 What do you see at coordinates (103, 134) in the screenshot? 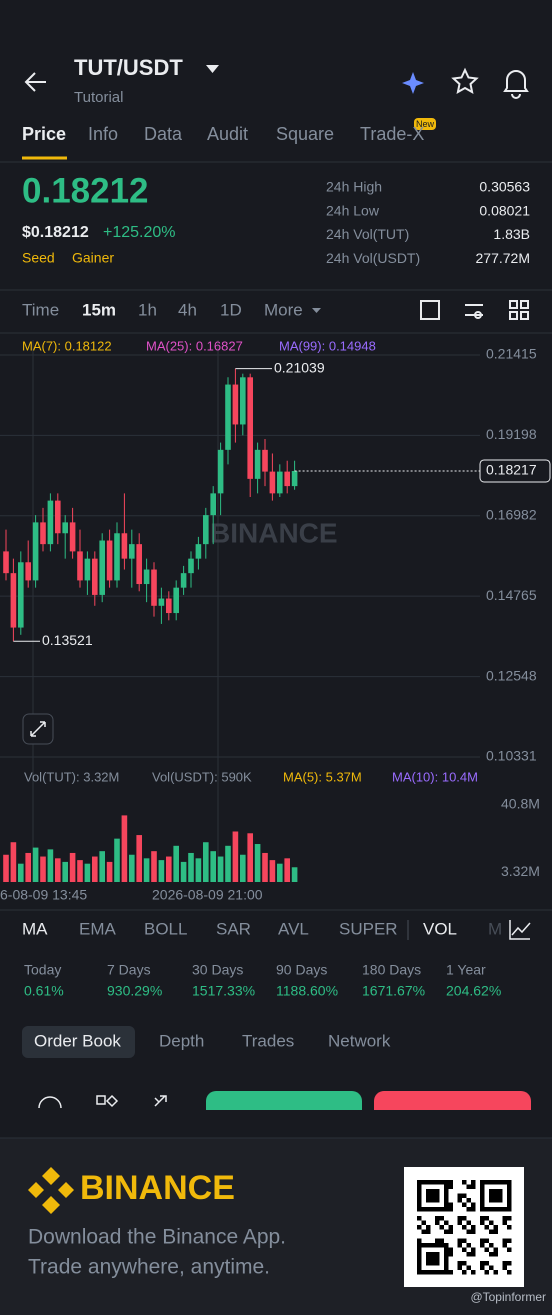
I see `tab: Info` at bounding box center [103, 134].